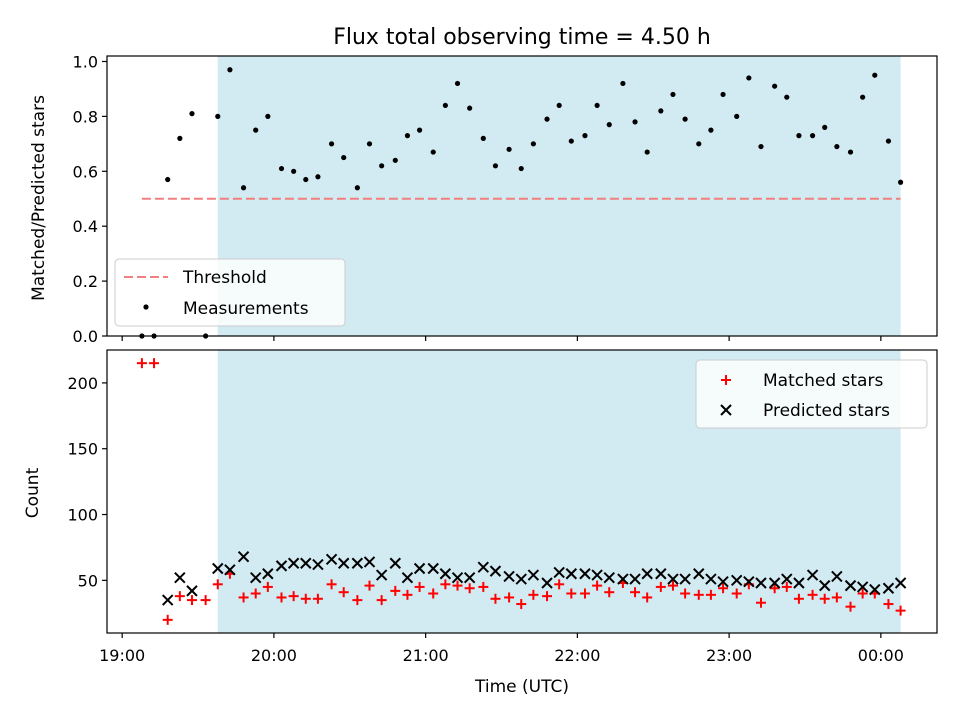  Describe the element at coordinates (823, 381) in the screenshot. I see `legend-matched-label: Matched stars` at that location.